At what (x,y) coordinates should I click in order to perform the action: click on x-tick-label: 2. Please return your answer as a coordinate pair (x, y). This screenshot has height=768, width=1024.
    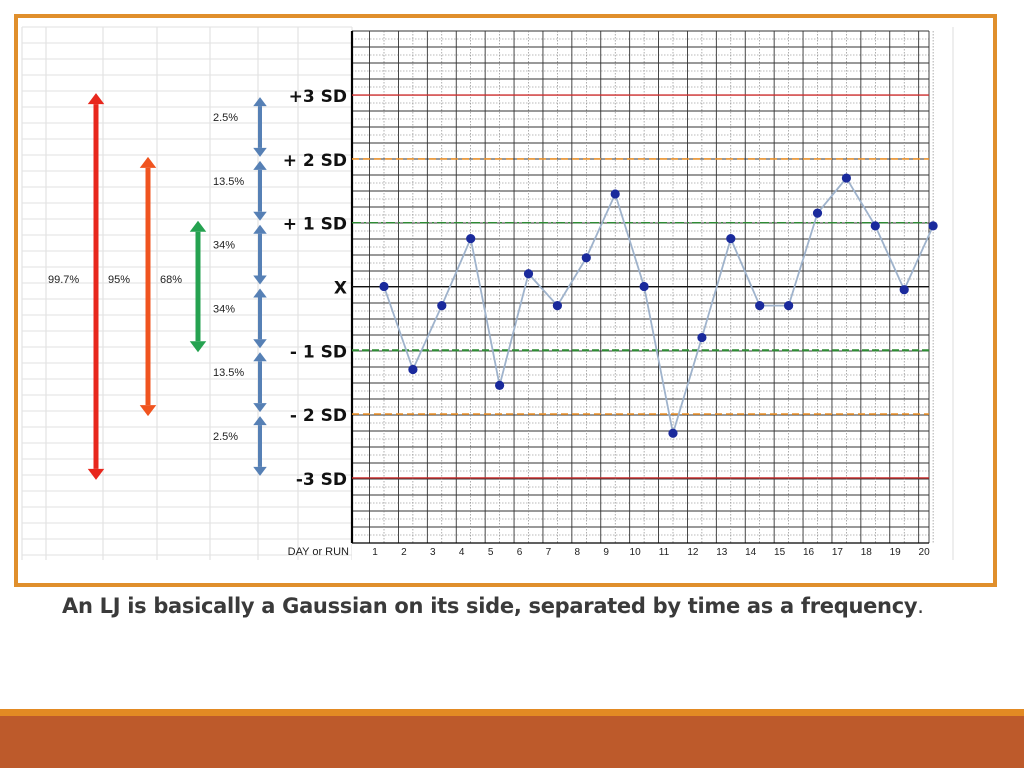
    Looking at the image, I should click on (404, 552).